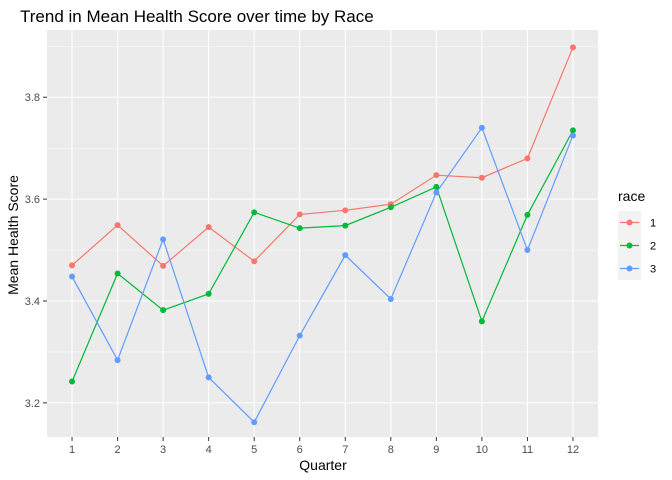  What do you see at coordinates (653, 270) in the screenshot?
I see `legend-label: 3` at bounding box center [653, 270].